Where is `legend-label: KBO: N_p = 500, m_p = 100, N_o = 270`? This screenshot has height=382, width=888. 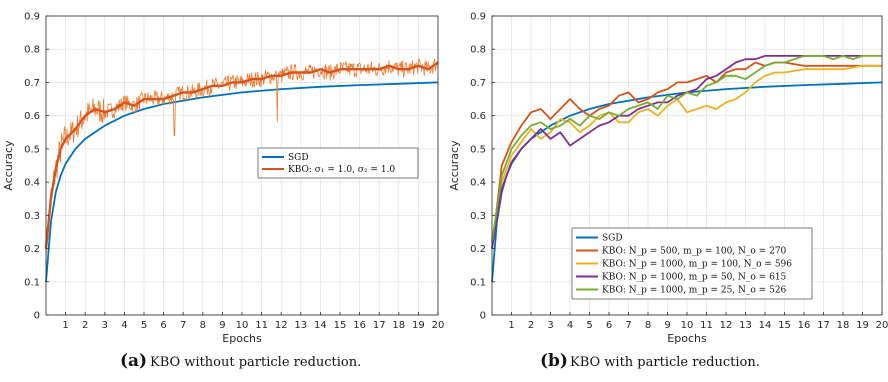 legend-label: KBO: N_p = 500, m_p = 100, N_o = 270 is located at coordinates (694, 252).